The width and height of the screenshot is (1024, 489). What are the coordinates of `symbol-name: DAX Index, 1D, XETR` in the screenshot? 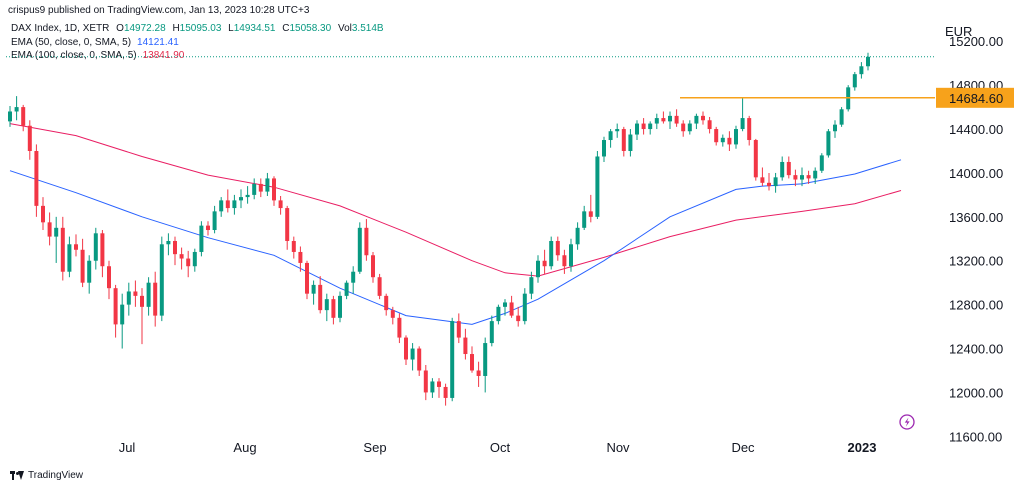 It's located at (60, 28).